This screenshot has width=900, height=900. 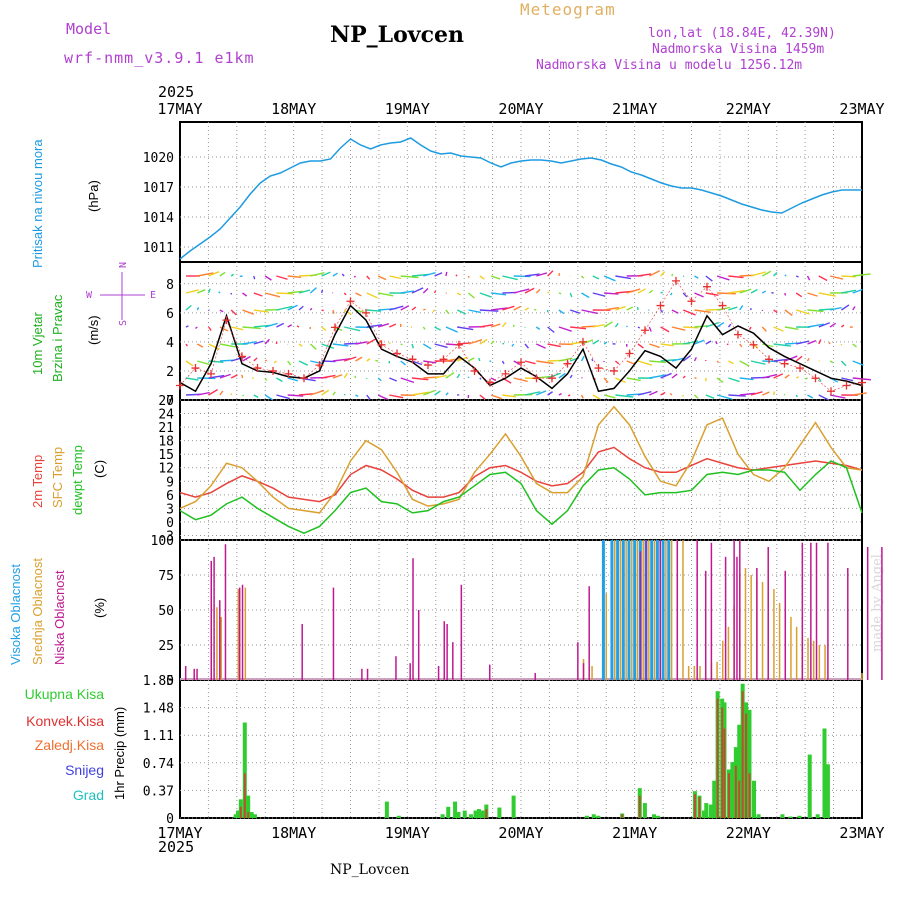 What do you see at coordinates (669, 65) in the screenshot?
I see `model-elevation-label: Nadmorska Visina u modelu 1256.12m` at bounding box center [669, 65].